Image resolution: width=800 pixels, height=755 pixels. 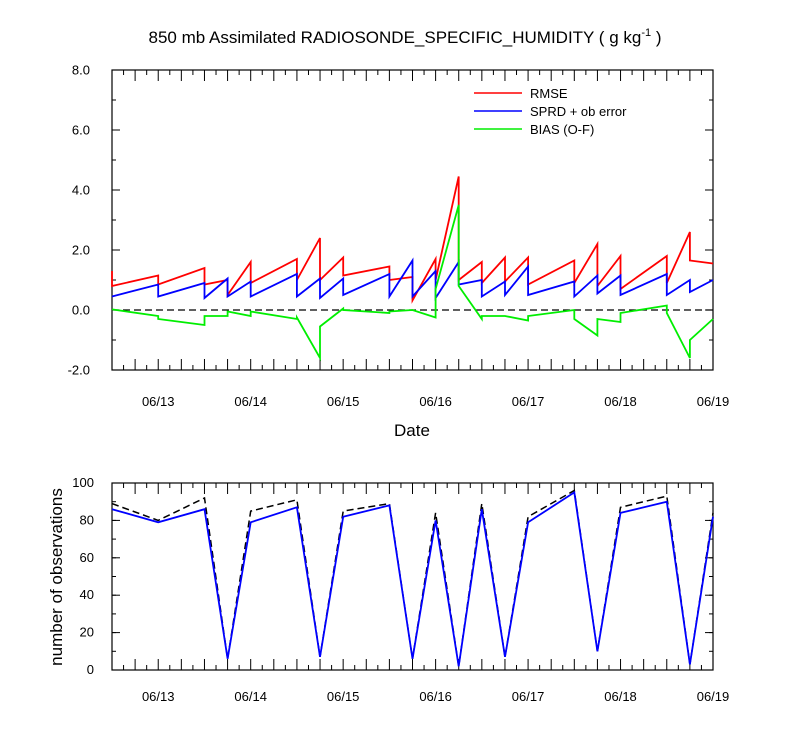 What do you see at coordinates (81, 310) in the screenshot?
I see `top-y-tick-label: 0.0` at bounding box center [81, 310].